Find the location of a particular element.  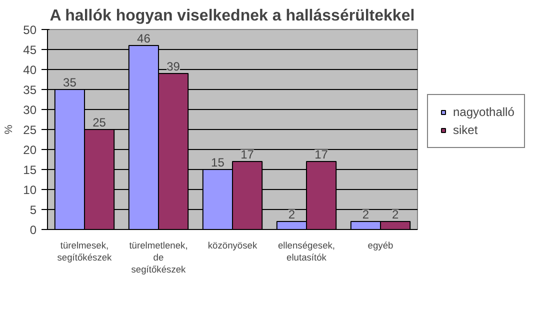

y-tick-label: 0 is located at coordinates (33, 230).